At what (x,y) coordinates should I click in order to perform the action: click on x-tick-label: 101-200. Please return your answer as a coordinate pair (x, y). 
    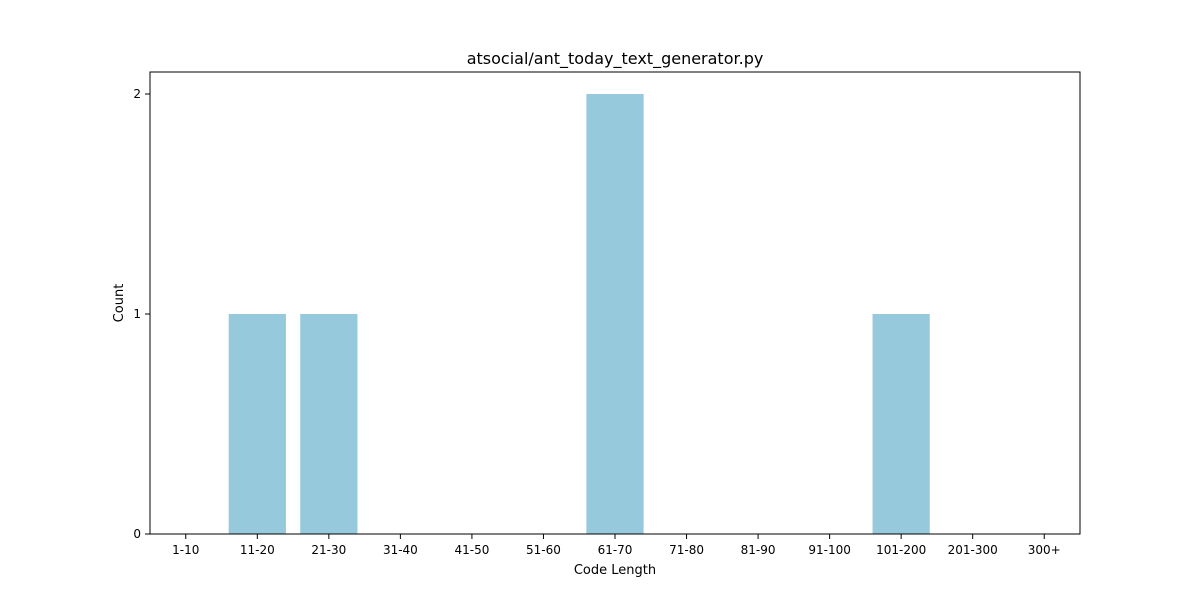
    Looking at the image, I should click on (901, 550).